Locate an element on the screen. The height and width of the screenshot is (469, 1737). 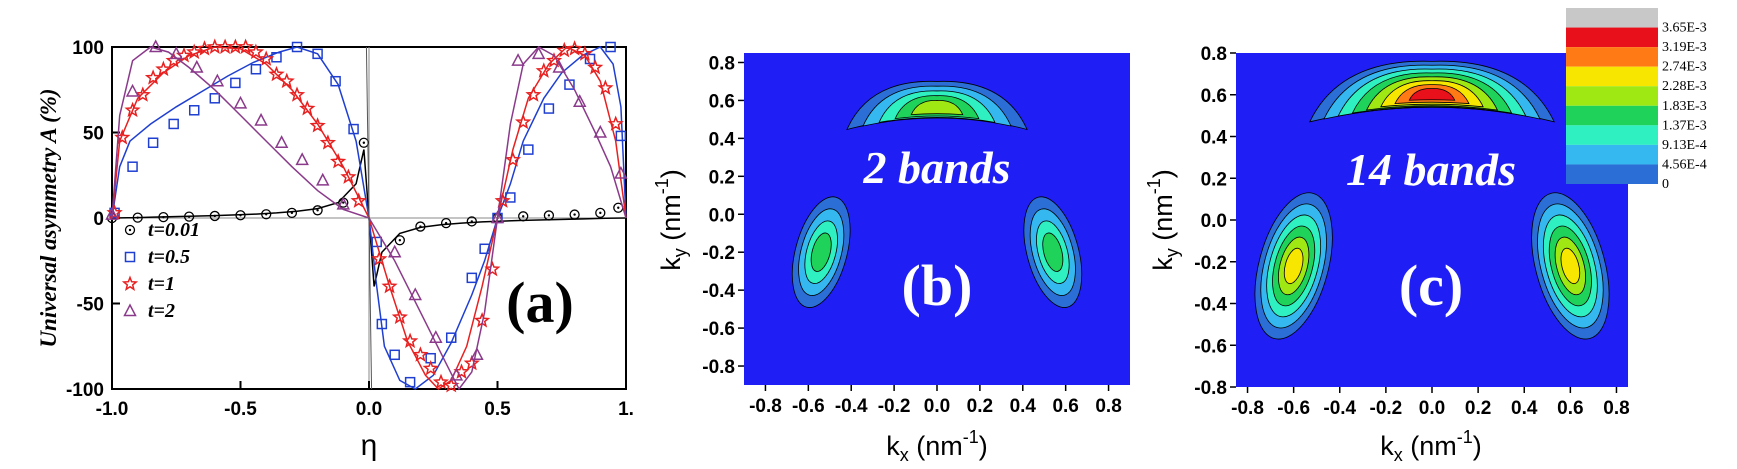
legend-label: t=1 is located at coordinates (161, 284).